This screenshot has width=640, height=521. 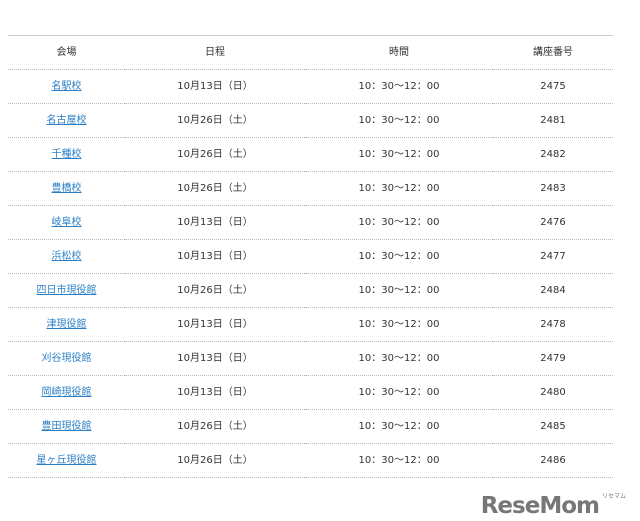 What do you see at coordinates (553, 324) in the screenshot?
I see `code-cell: 2478` at bounding box center [553, 324].